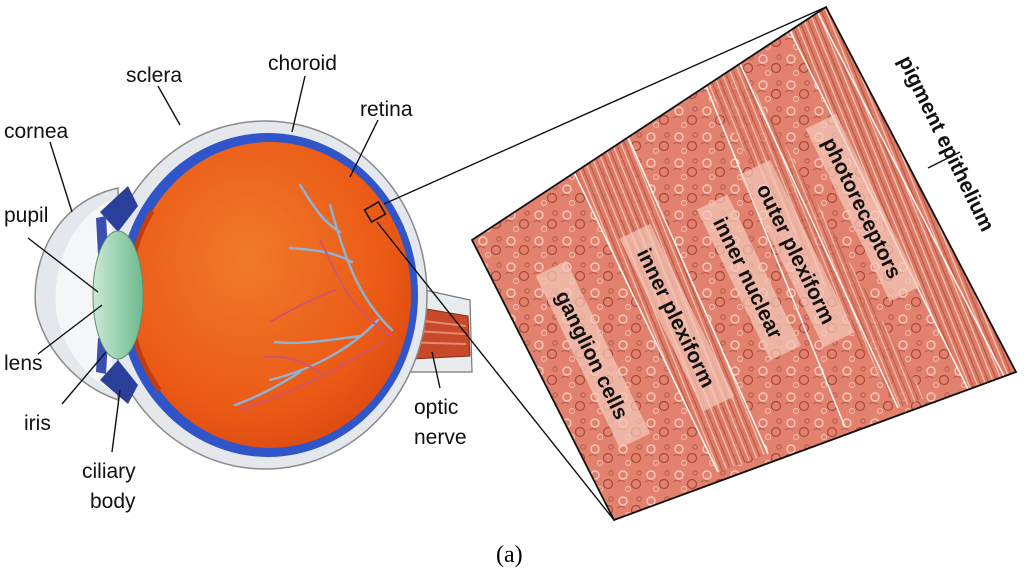 This screenshot has height=584, width=1024. What do you see at coordinates (815, 236) in the screenshot?
I see `outer-plexiform-band` at bounding box center [815, 236].